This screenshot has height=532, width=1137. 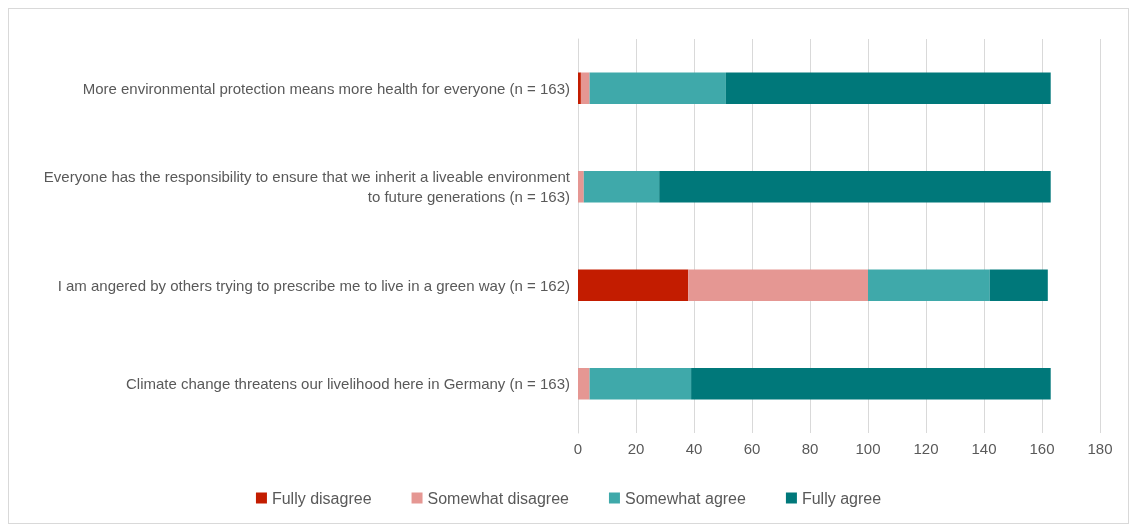 What do you see at coordinates (307, 187) in the screenshot?
I see `y-tick-label: Everyone has the responsibility to ensure that we inherit a liveable environment to future generations (n = 163)` at bounding box center [307, 187].